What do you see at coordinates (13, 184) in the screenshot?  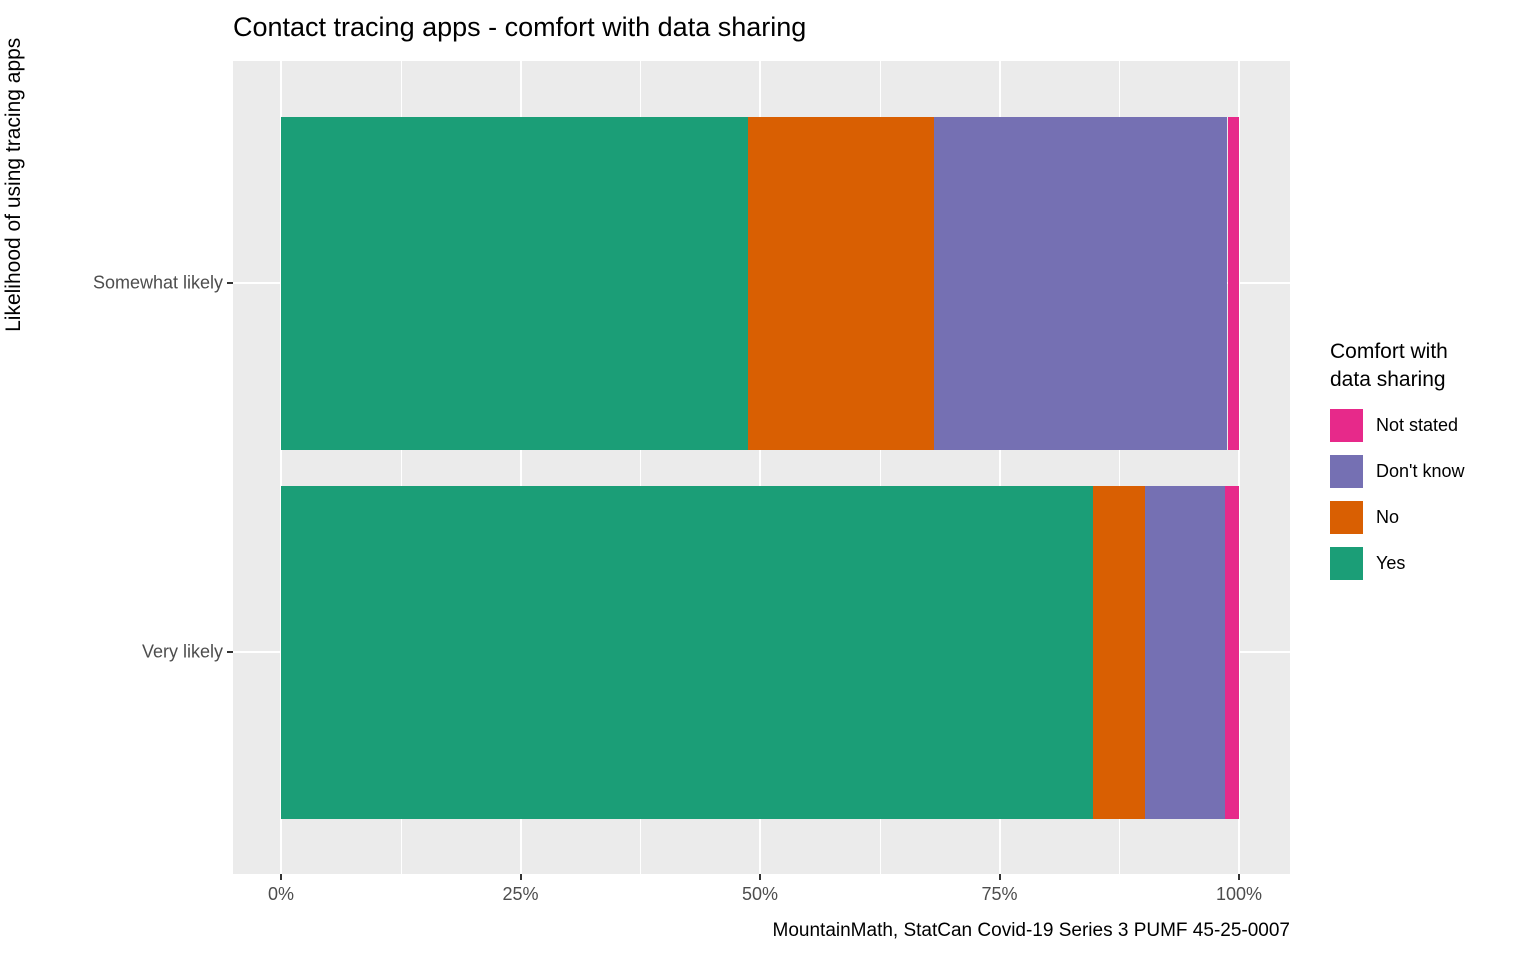 I see `y-axis-title: Likelihood of using tracing apps` at bounding box center [13, 184].